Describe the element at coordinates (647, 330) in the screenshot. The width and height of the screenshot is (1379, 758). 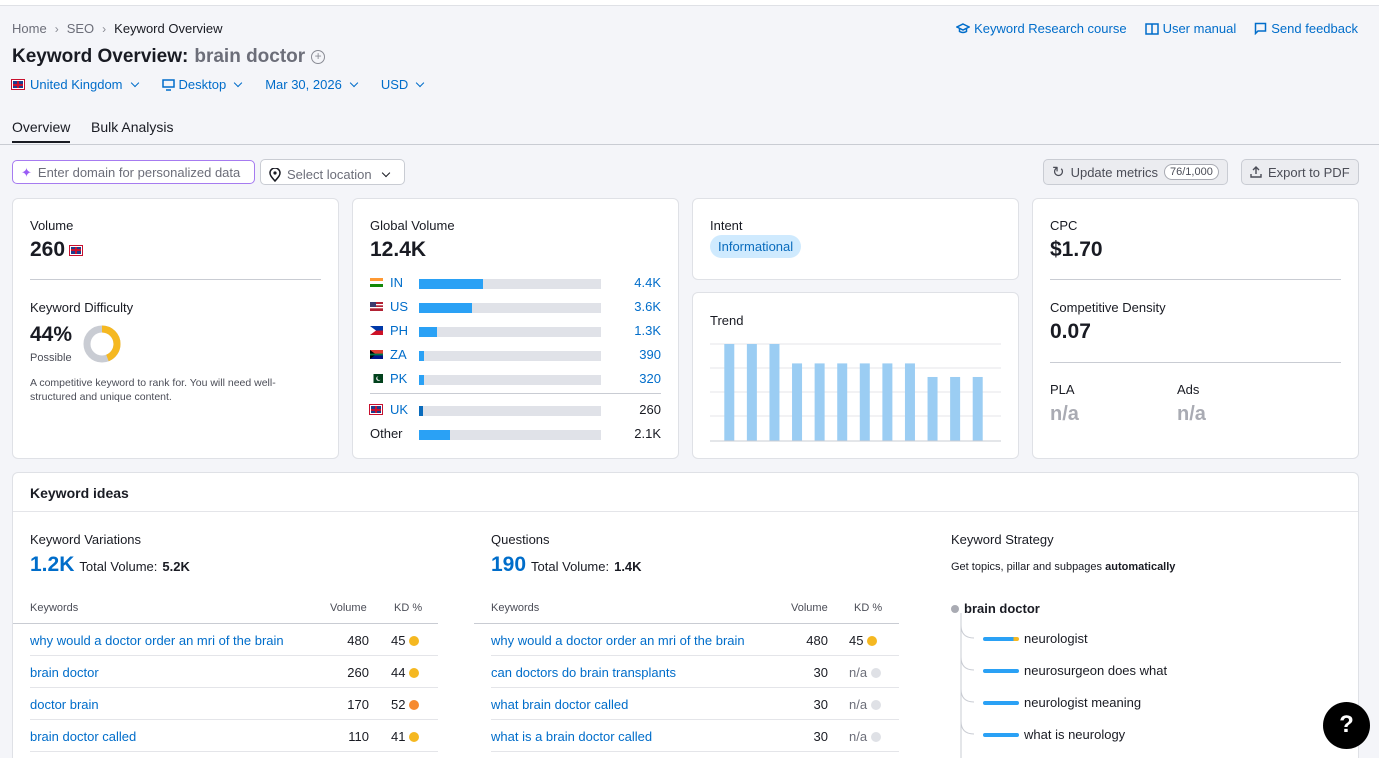
I see `country-value: 1.3K` at that location.